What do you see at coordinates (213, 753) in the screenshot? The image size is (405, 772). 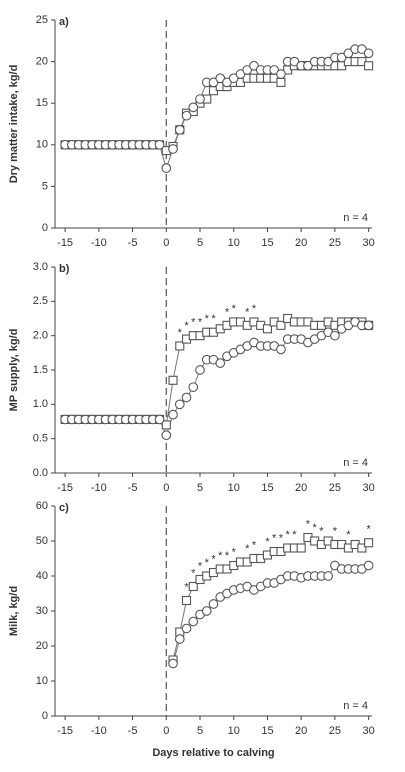 I see `x-axis-label: Days relative to calving` at bounding box center [213, 753].